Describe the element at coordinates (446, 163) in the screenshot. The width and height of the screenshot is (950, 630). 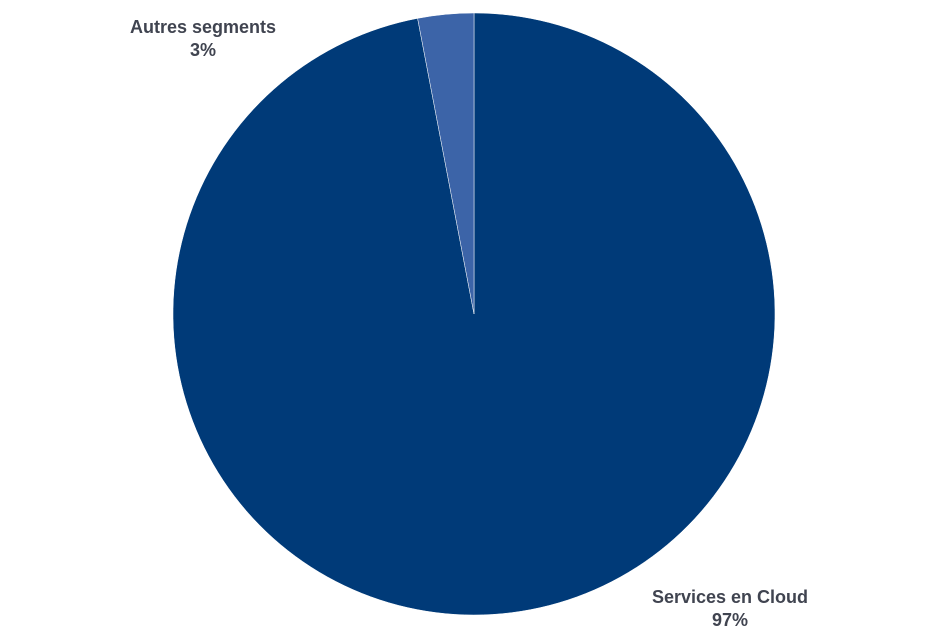
I see `pie-slice-autres-segments` at that location.